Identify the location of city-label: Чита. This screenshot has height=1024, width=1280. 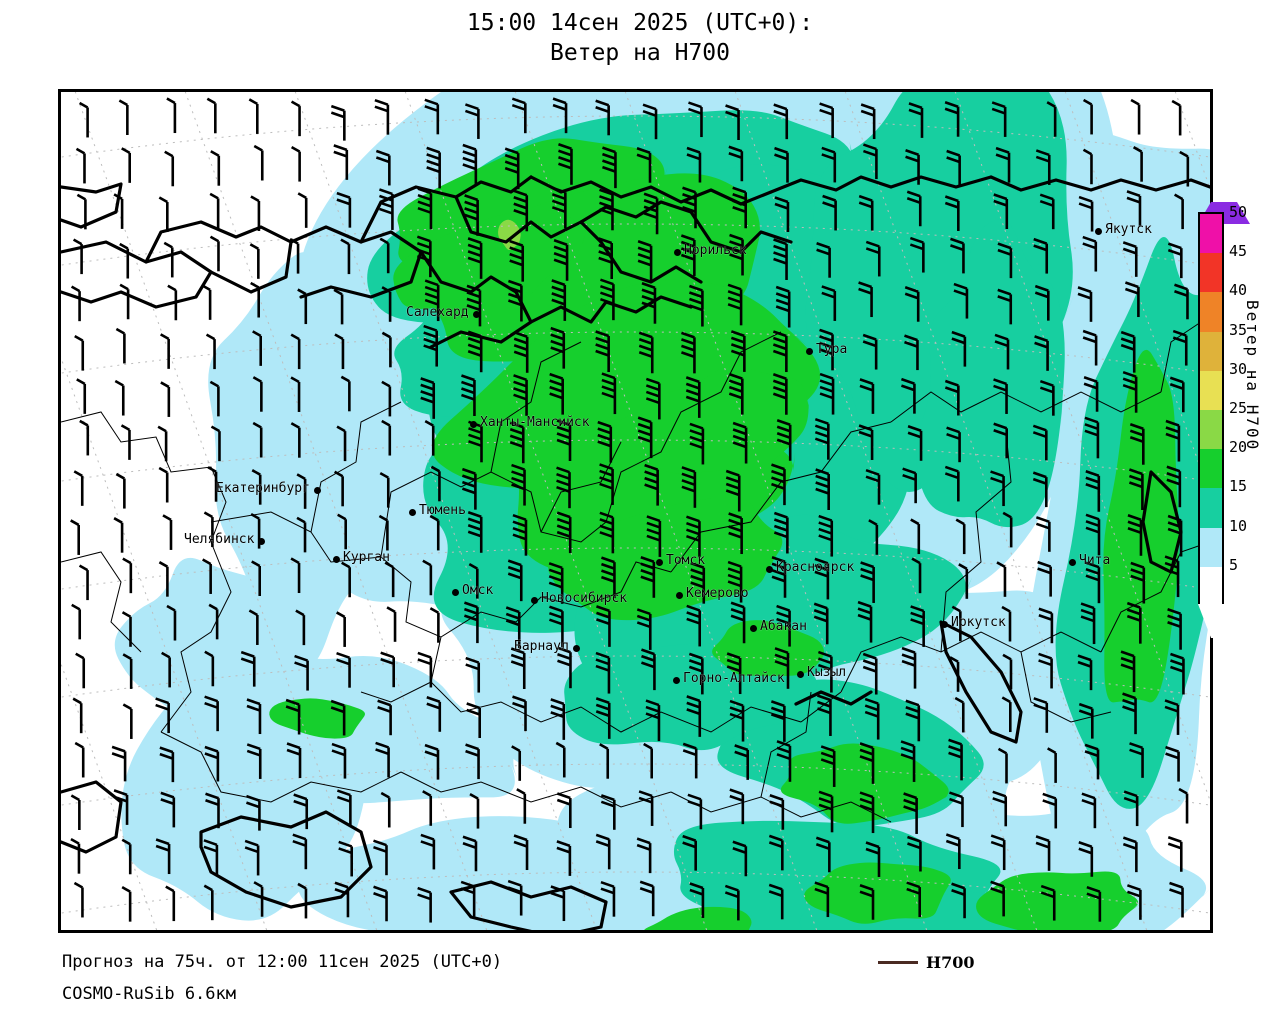
(1095, 560).